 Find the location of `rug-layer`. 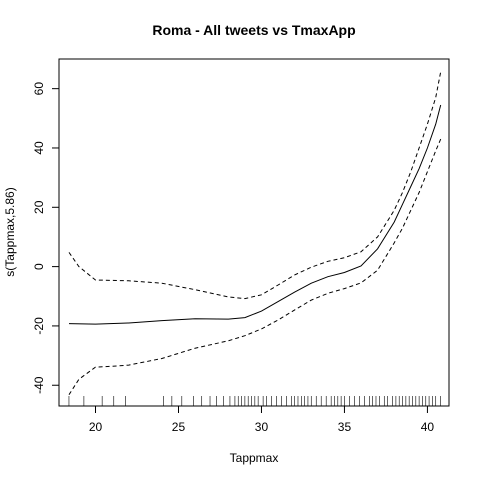

rug-layer is located at coordinates (255, 401).